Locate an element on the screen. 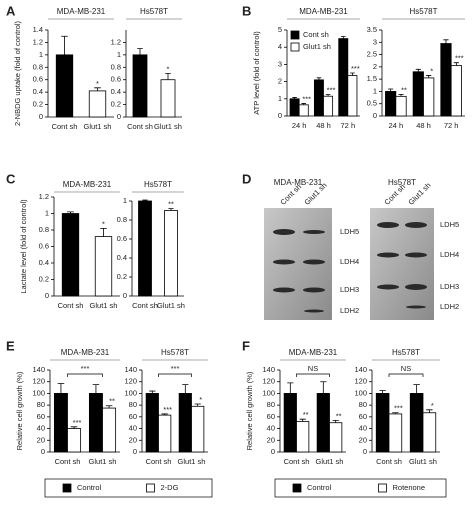 This screenshot has width=474, height=505. y-tick-label: 80 is located at coordinates (41, 404).